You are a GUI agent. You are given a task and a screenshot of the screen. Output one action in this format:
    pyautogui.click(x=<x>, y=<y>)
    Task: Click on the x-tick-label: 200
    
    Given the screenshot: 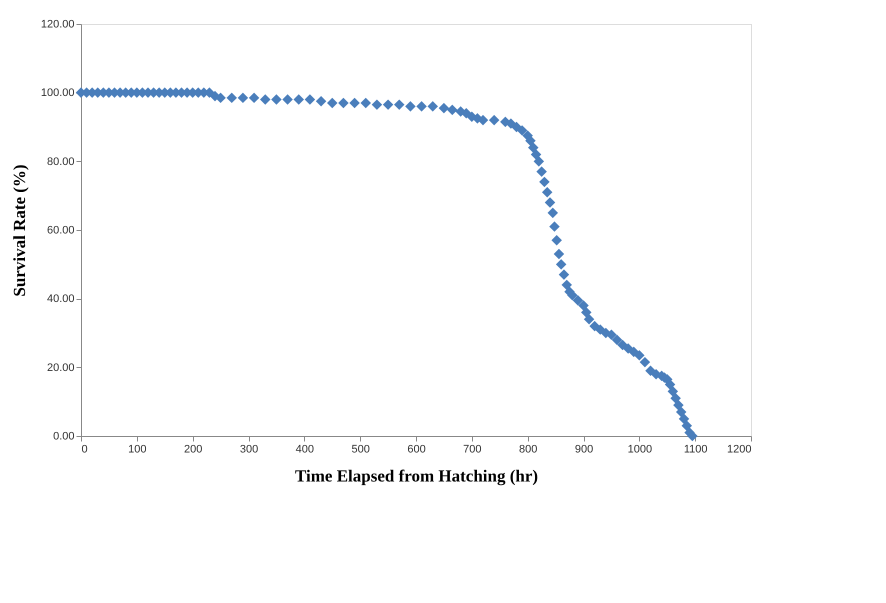 What is the action you would take?
    pyautogui.click(x=193, y=450)
    